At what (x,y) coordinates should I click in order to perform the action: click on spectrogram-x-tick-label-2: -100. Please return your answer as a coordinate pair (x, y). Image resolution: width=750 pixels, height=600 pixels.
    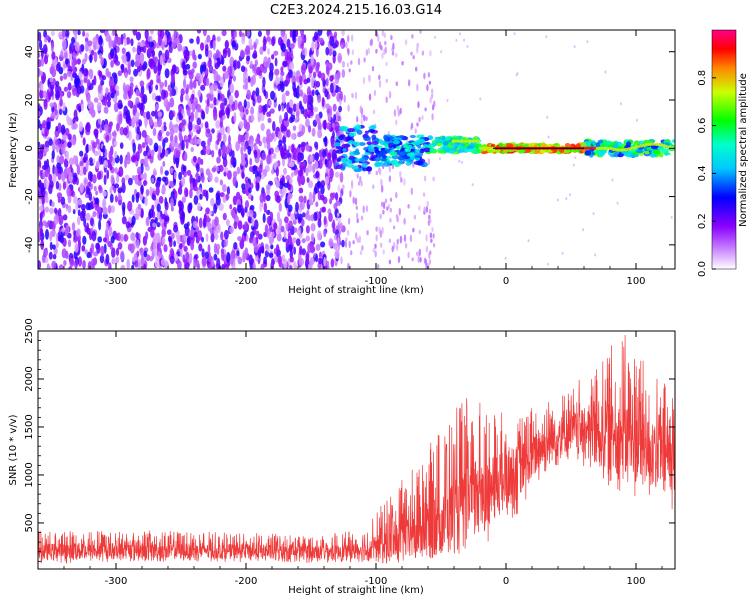
    Looking at the image, I should click on (376, 281).